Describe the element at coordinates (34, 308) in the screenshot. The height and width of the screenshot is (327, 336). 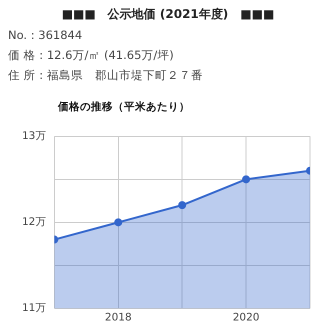
I see `y-tick-label: 11万` at that location.